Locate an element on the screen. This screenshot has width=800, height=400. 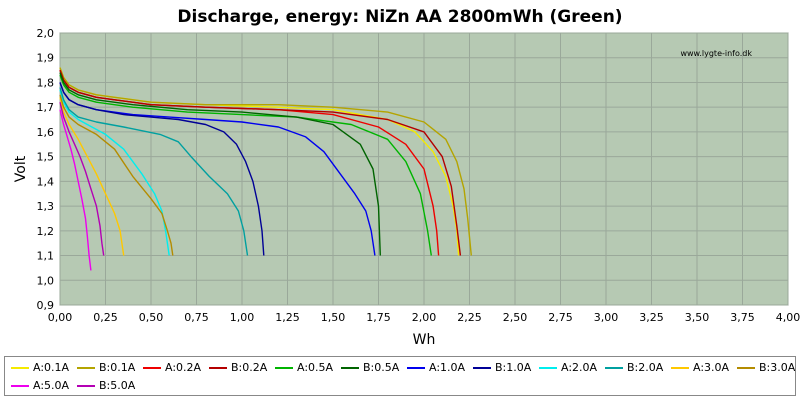
legend-label: B:0.2A is located at coordinates (249, 367).